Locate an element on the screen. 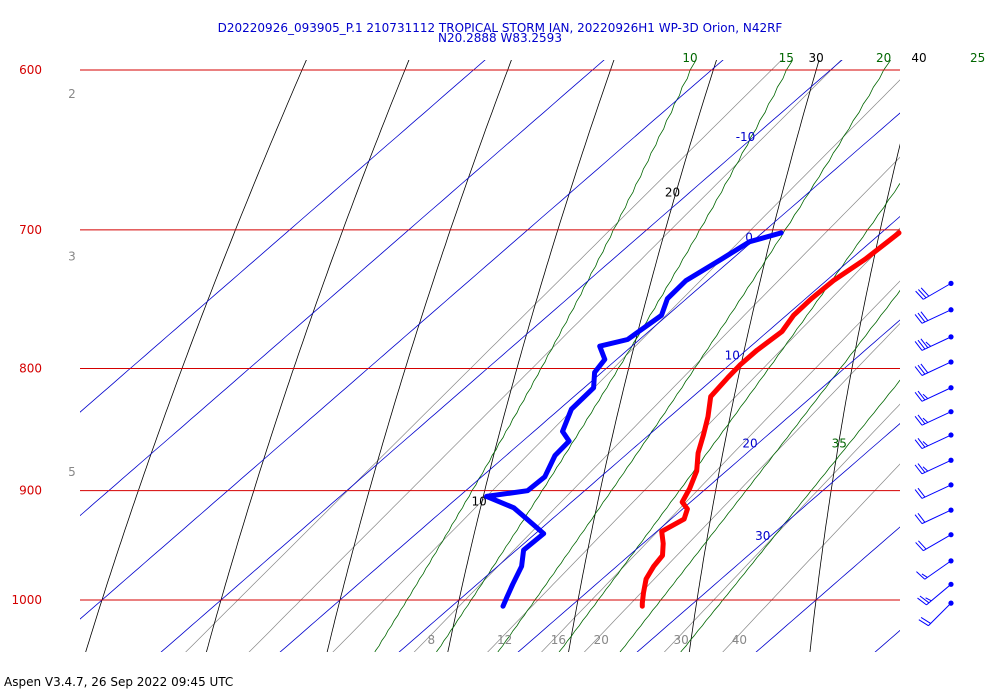  isobar-label: 900 is located at coordinates (30, 491).